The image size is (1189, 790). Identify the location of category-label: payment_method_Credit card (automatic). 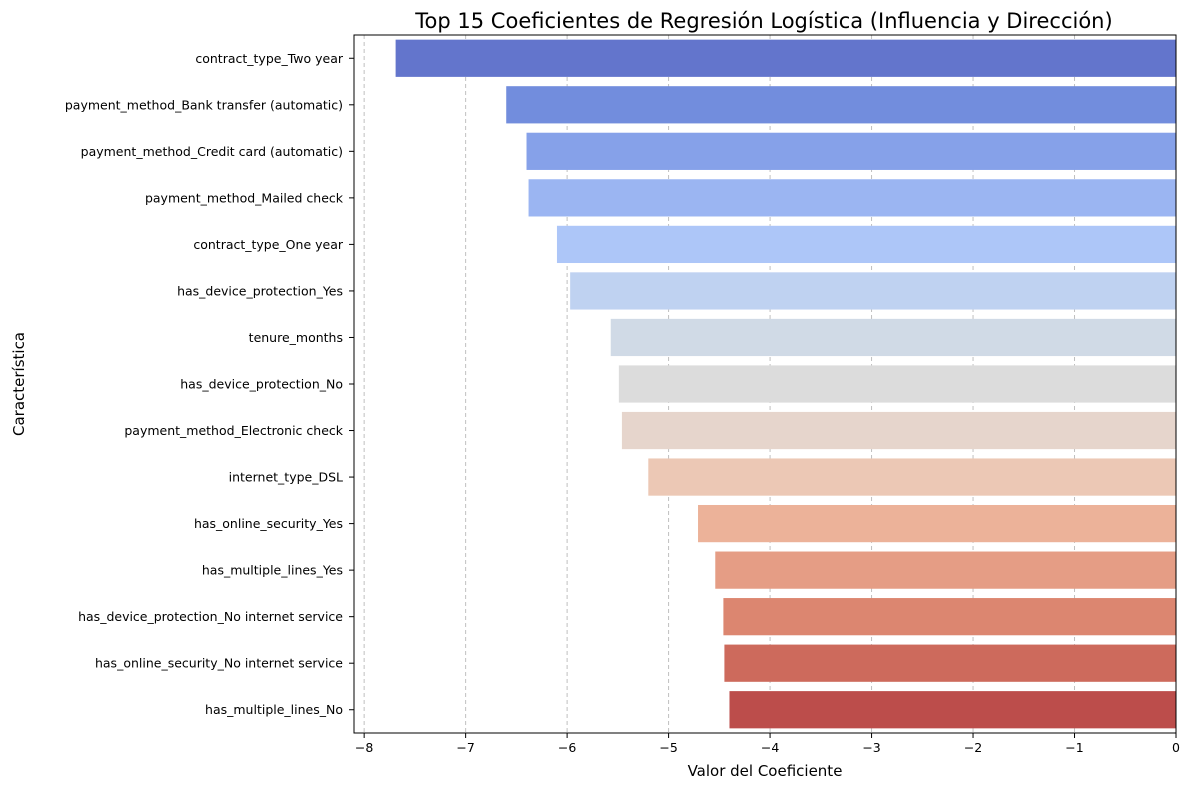
(212, 151).